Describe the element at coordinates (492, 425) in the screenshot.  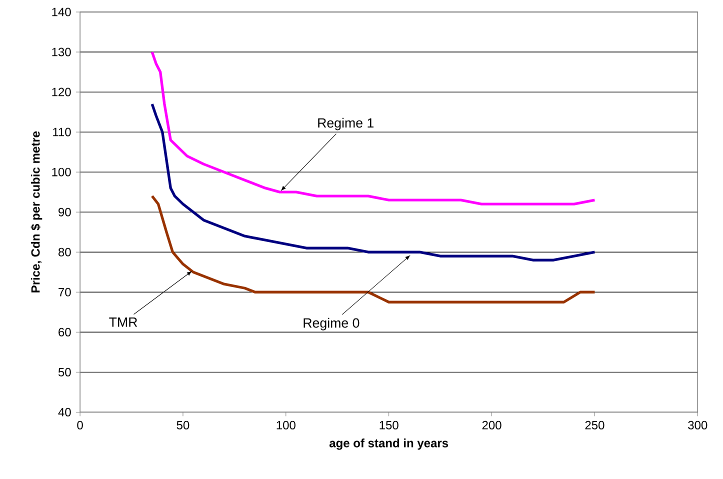
I see `x-tick-label: 200` at that location.